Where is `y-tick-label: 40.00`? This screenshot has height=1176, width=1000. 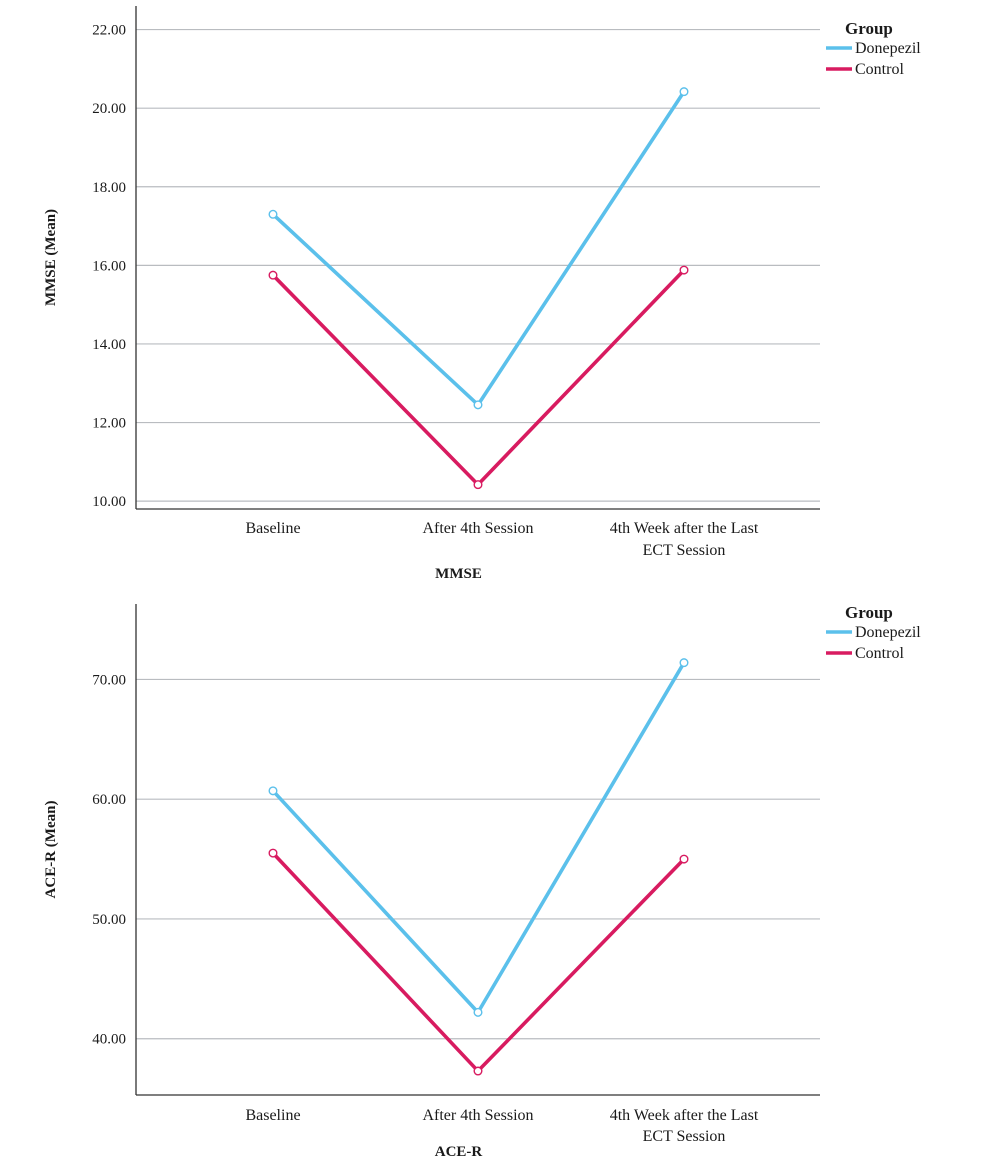
y-tick-label: 40.00 is located at coordinates (109, 1040).